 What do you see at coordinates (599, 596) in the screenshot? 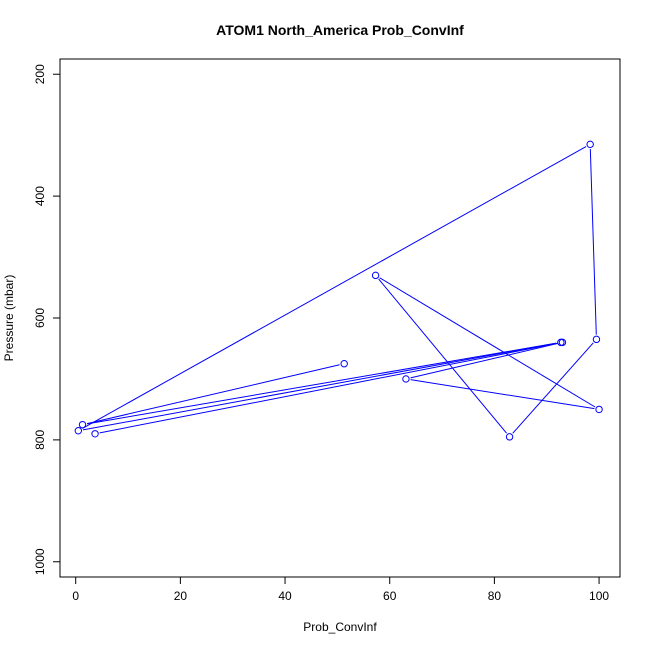
I see `x-tick-label-5: 100` at bounding box center [599, 596].